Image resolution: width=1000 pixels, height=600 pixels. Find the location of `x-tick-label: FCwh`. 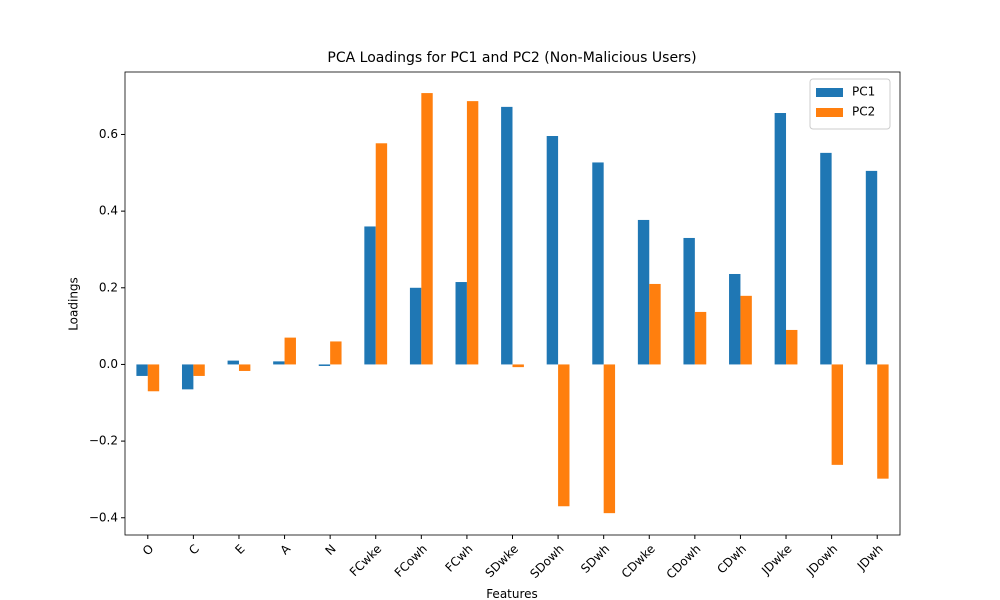

x-tick-label: FCwh is located at coordinates (458, 558).